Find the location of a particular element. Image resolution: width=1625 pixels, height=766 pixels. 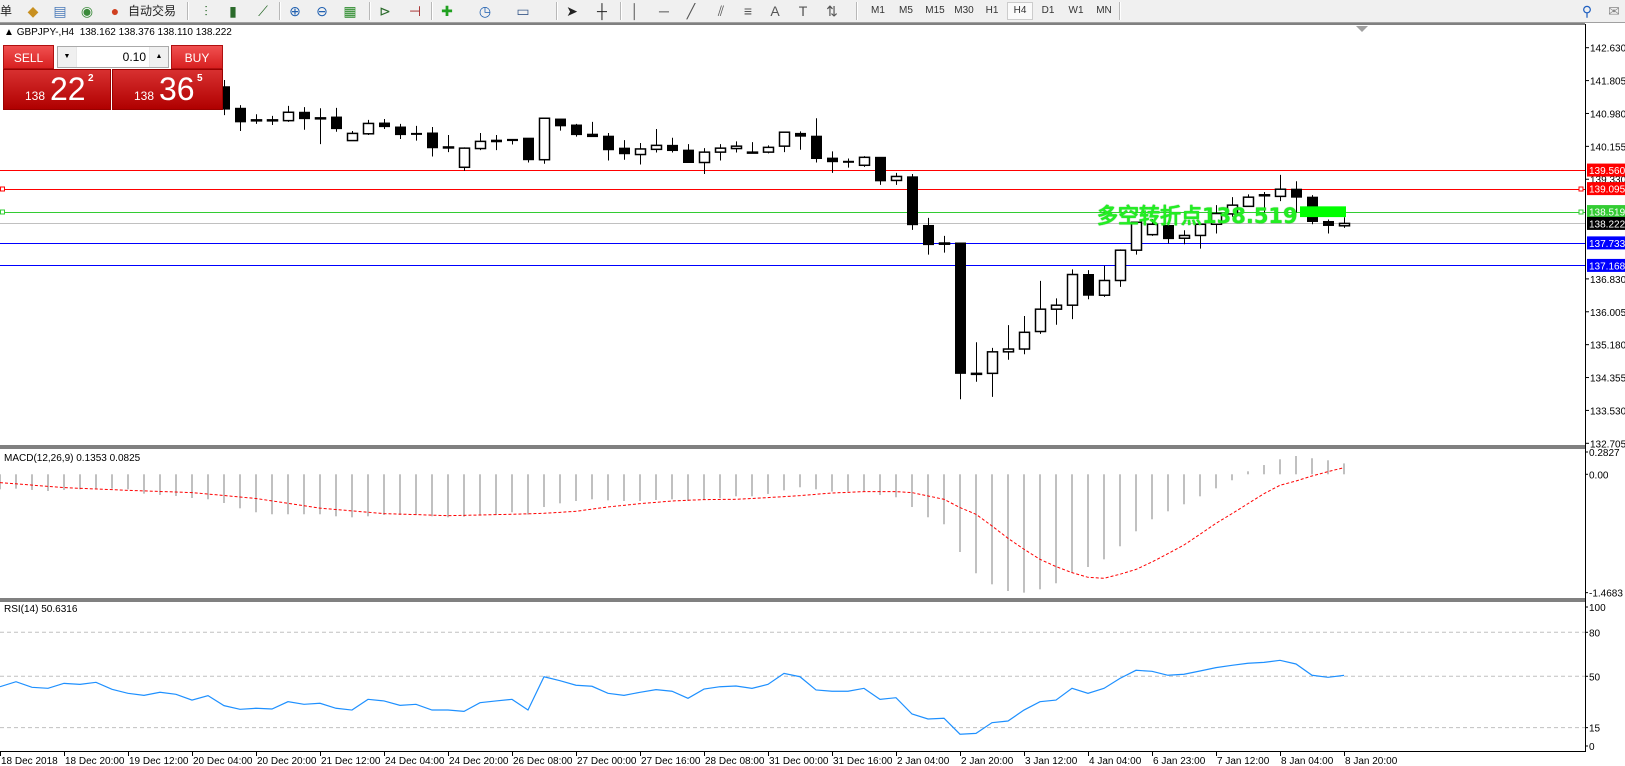

cursor-icon: ➤ is located at coordinates (572, 11).